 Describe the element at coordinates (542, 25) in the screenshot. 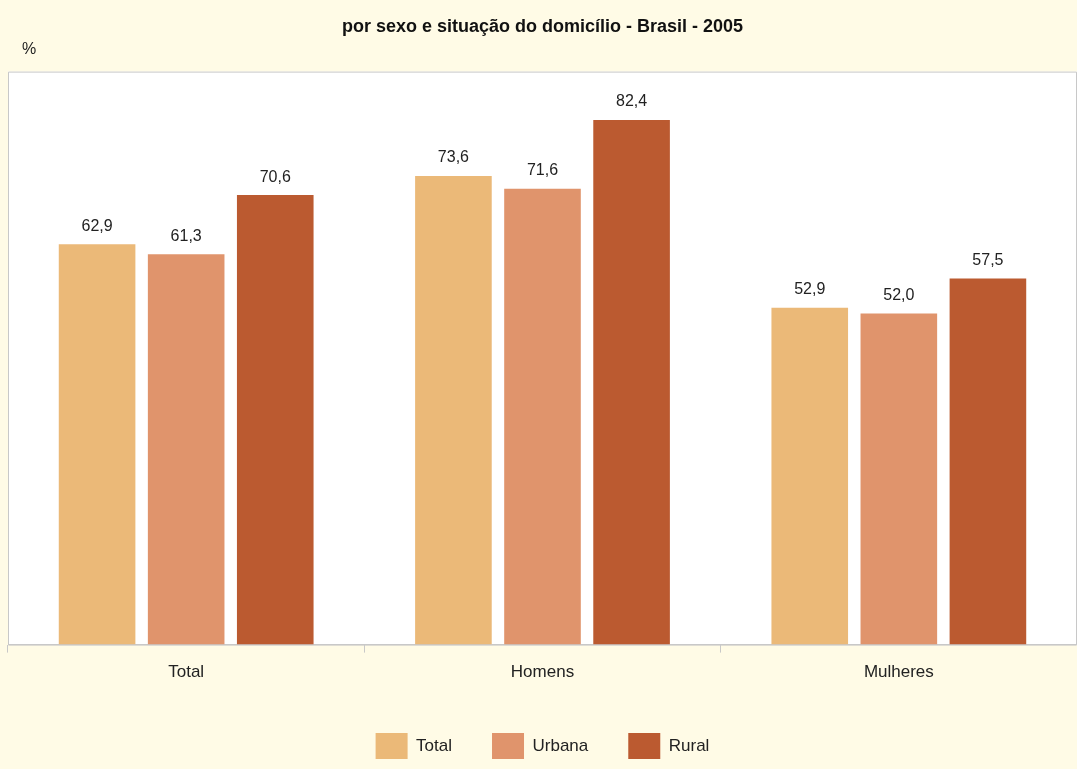

I see `chart-title: por sexo e situação do domicílio - Brasil - 2005` at that location.